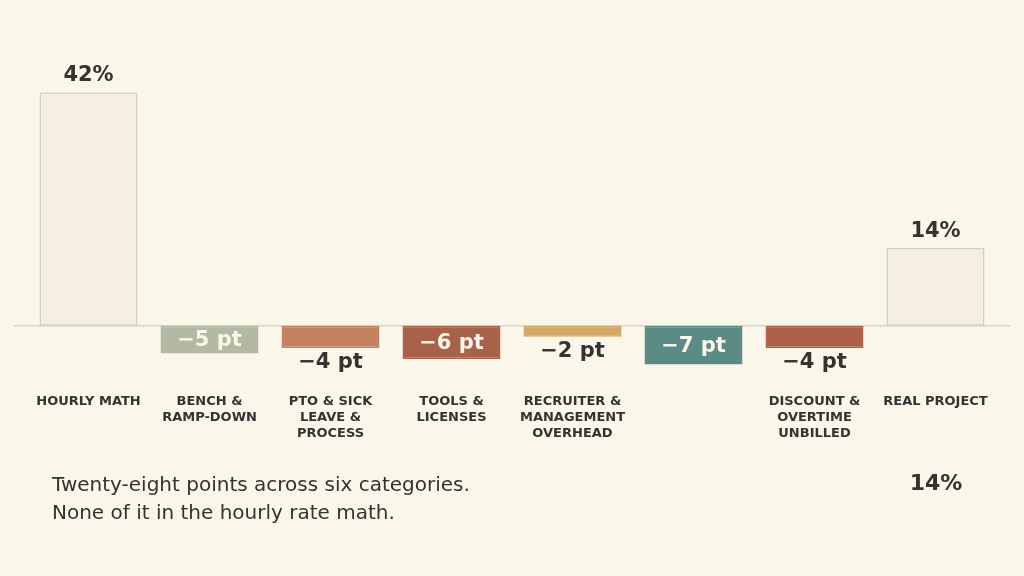 The height and width of the screenshot is (576, 1024). Describe the element at coordinates (223, 512) in the screenshot. I see `text: None of it in the hourly rate math.` at that location.